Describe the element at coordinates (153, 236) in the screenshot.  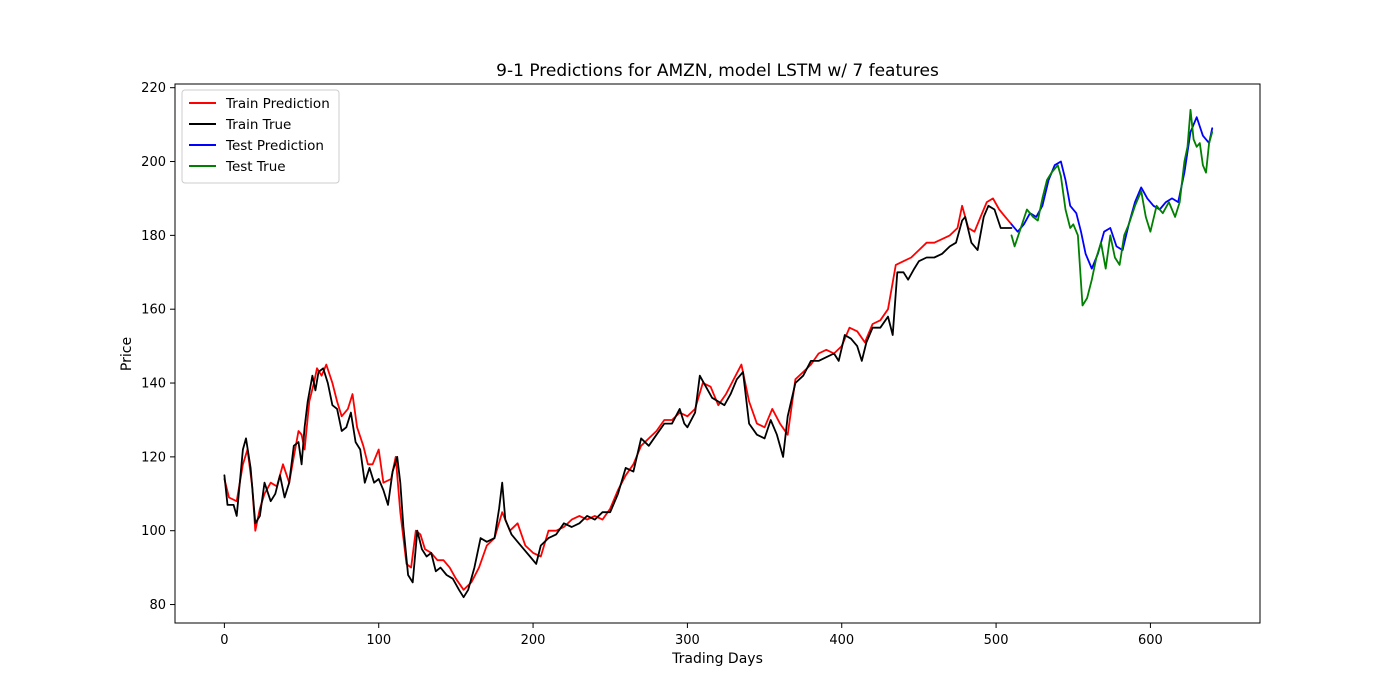
I see `y-tick-label: 180` at that location.